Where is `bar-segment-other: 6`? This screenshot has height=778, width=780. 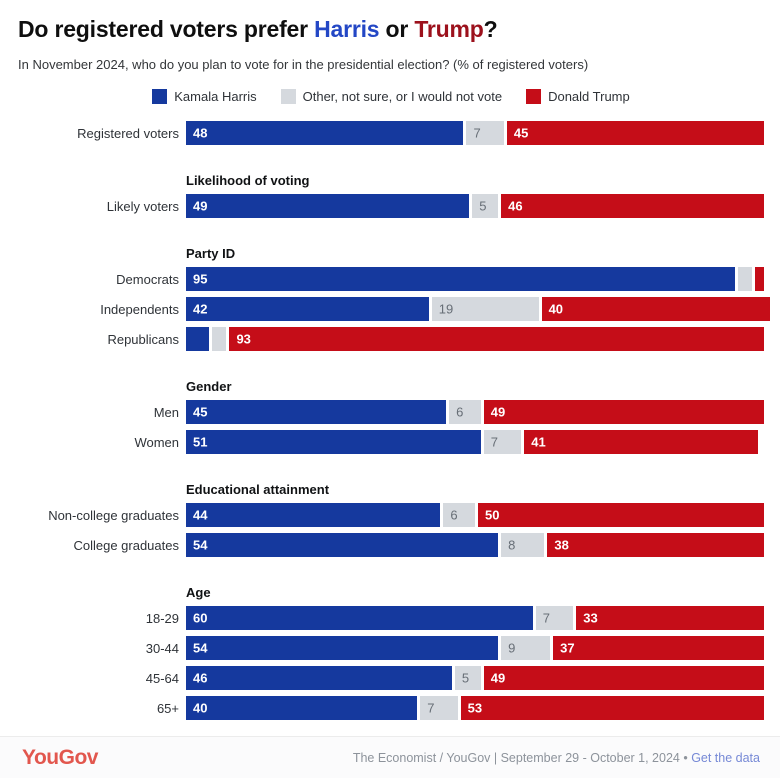 bar-segment-other: 6 is located at coordinates (457, 515).